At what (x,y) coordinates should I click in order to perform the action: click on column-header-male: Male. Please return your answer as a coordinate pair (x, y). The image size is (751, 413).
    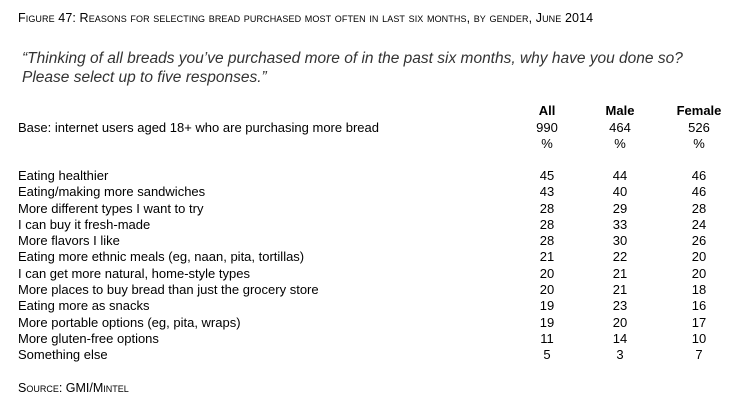
    Looking at the image, I should click on (620, 110).